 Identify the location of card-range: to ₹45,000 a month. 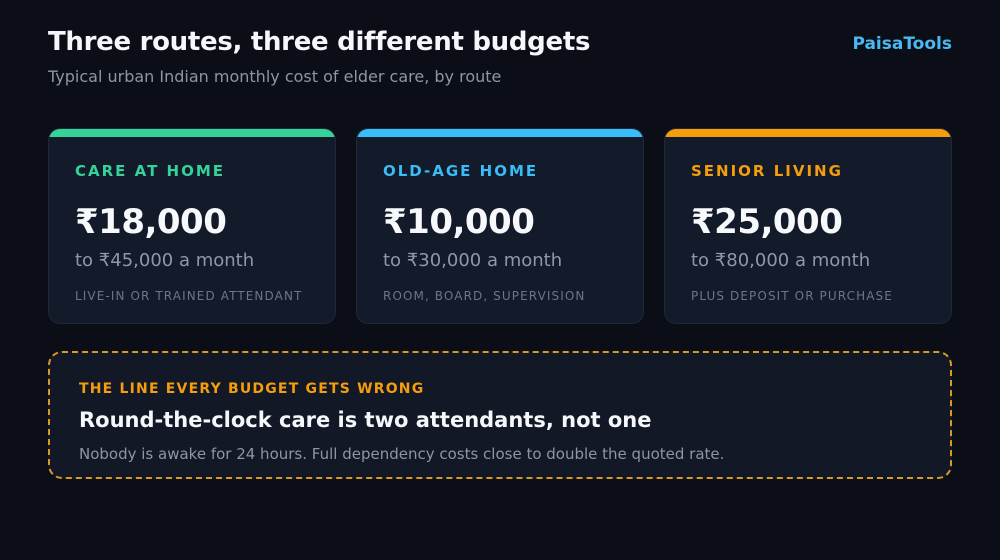
(165, 260).